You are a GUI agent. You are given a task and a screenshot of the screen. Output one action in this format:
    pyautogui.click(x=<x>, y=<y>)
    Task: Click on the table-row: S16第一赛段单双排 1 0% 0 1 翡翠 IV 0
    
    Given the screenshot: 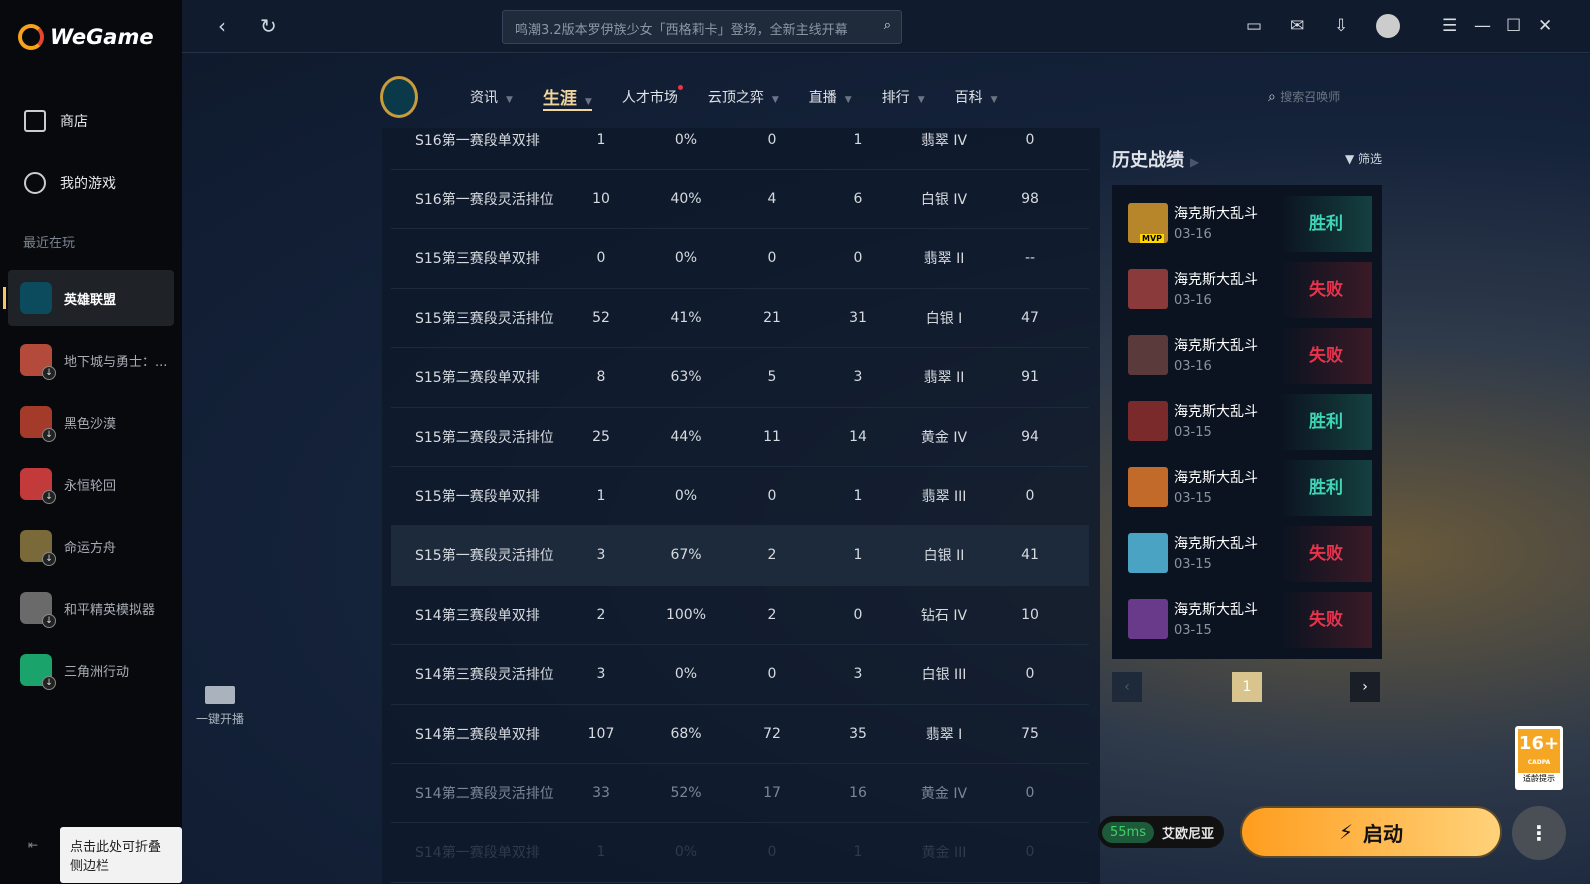 What is the action you would take?
    pyautogui.click(x=740, y=149)
    